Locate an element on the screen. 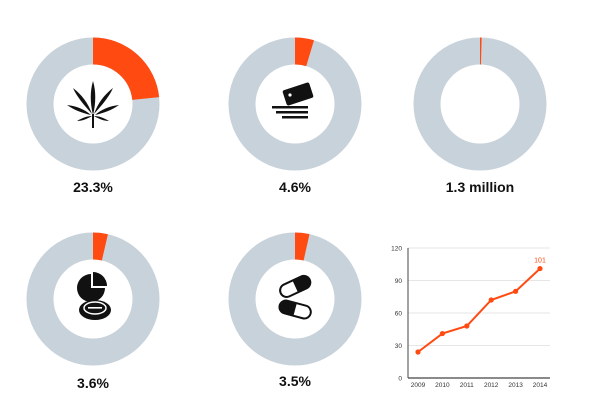  donut-panel-cannabis: 23.3% is located at coordinates (93, 124).